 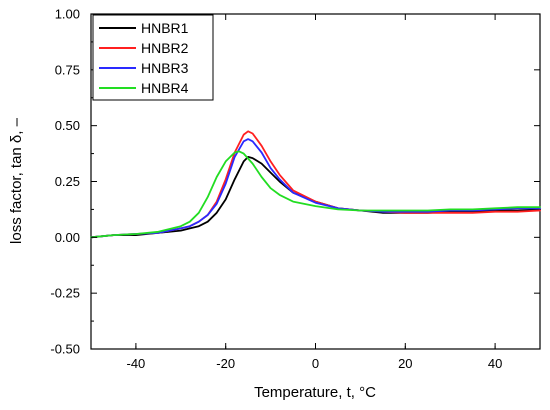 I want to click on x-tick-label: 20, so click(x=405, y=363).